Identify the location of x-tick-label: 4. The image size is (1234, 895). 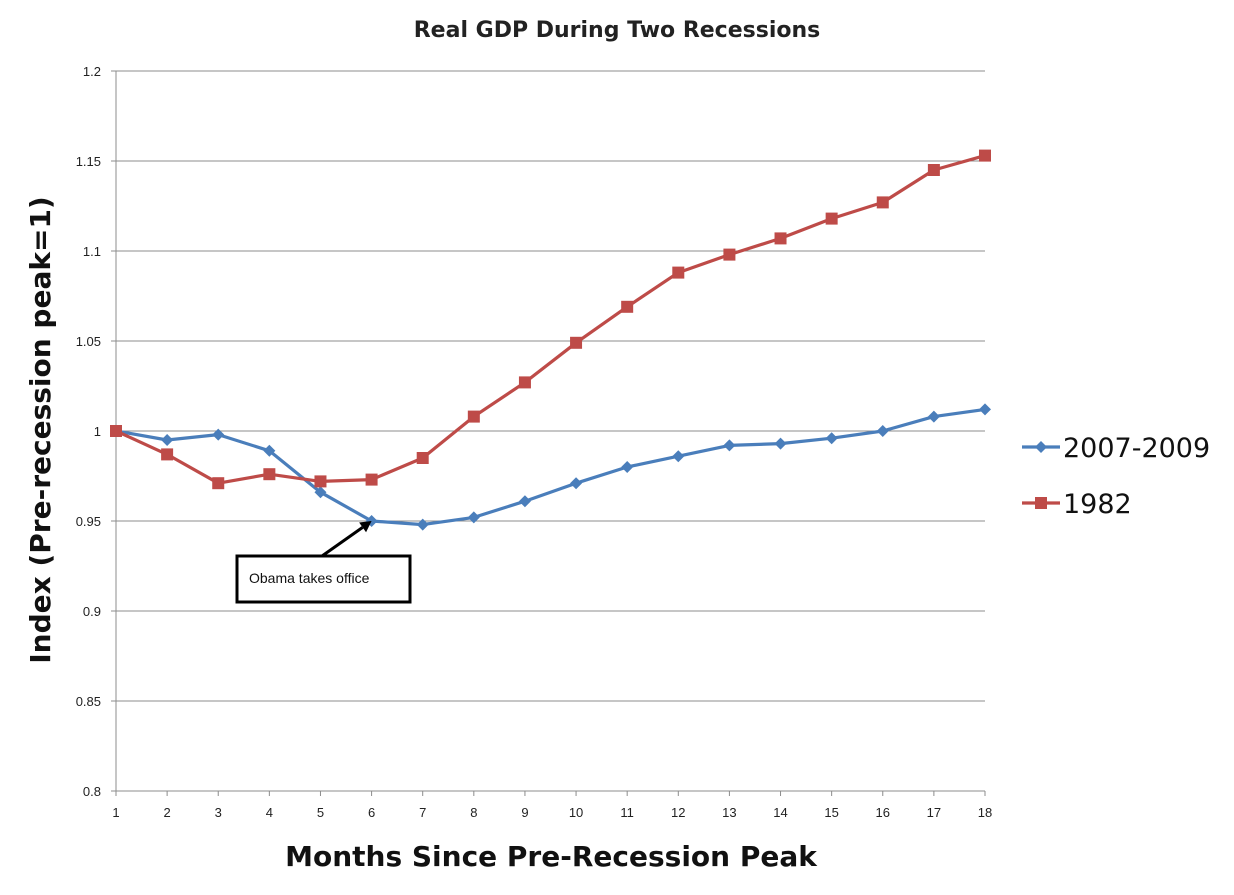
(269, 812).